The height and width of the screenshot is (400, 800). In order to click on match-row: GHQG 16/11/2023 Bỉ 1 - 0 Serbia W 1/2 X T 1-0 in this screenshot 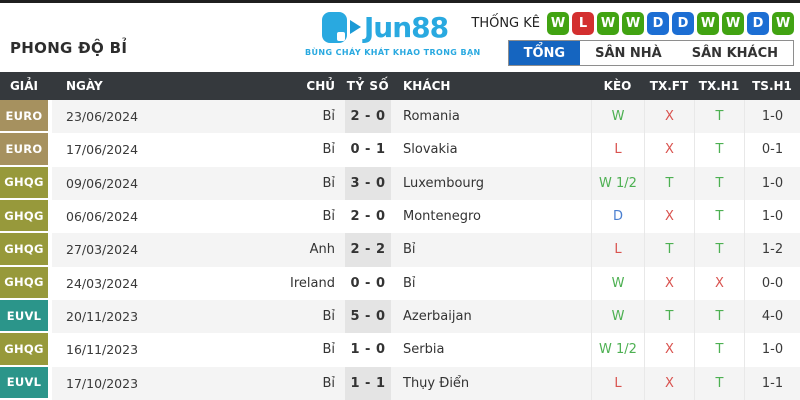, I will do `click(400, 350)`.